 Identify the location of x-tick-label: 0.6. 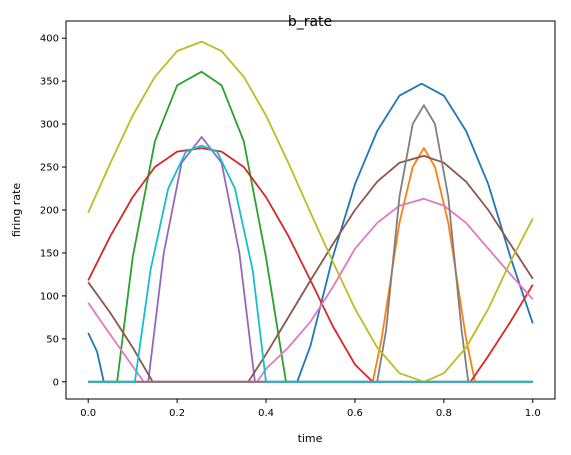
(355, 413).